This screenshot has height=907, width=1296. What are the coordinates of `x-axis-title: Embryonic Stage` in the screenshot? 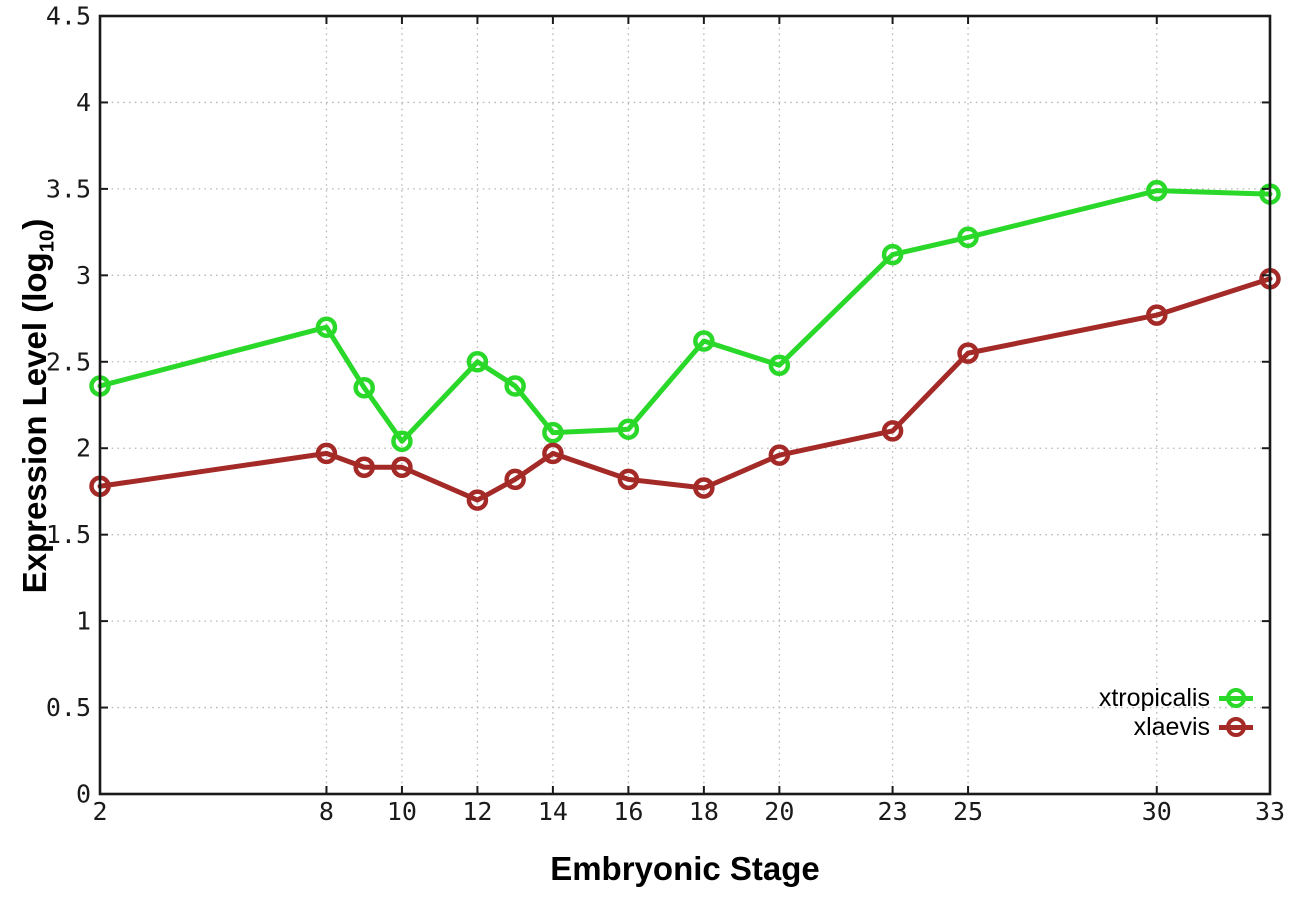 It's located at (685, 868).